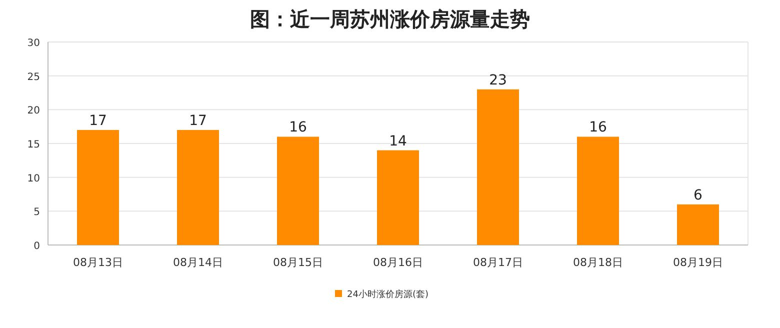  What do you see at coordinates (298, 262) in the screenshot?
I see `x-tick-label: 08月15日` at bounding box center [298, 262].